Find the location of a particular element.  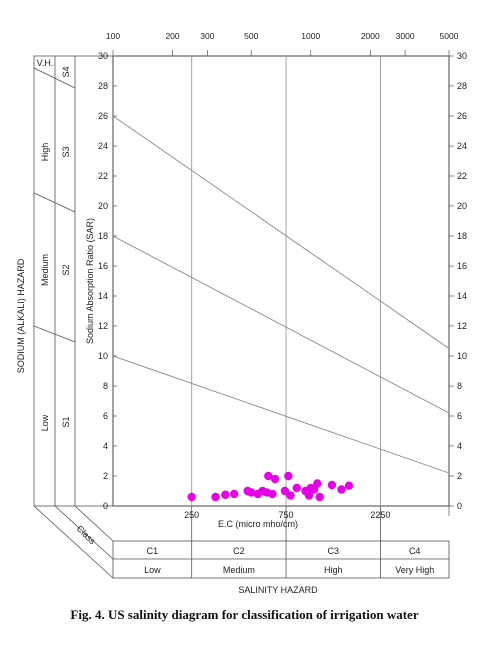

s1-class-label: S1 is located at coordinates (66, 421).